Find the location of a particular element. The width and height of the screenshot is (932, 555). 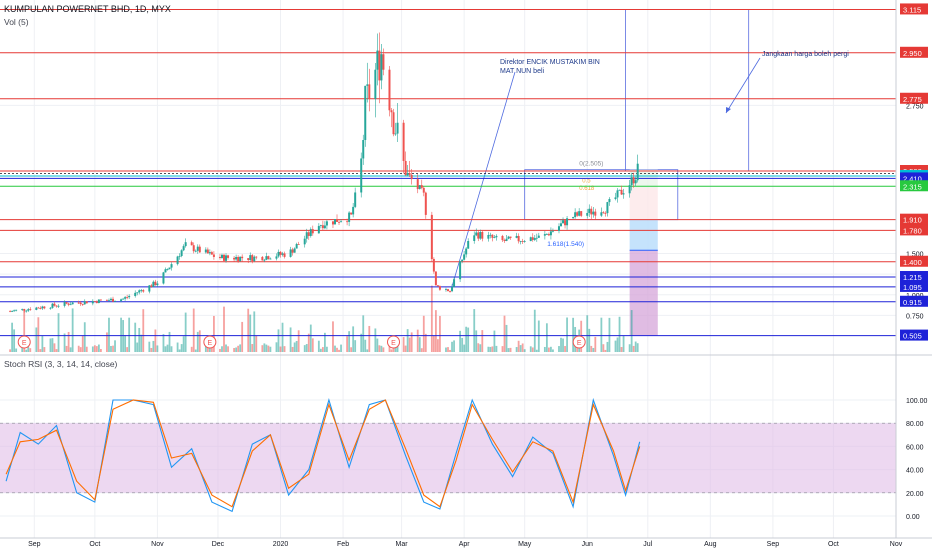

level-badge-label: 2.315 is located at coordinates (912, 186).